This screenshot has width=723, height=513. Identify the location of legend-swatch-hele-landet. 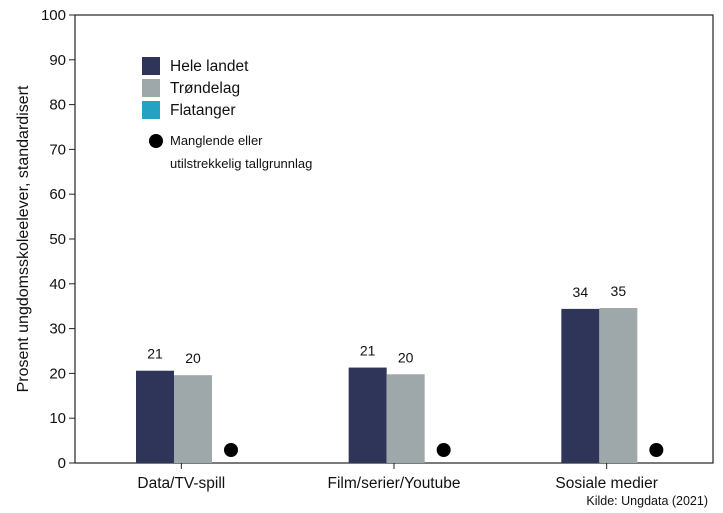
(151, 66).